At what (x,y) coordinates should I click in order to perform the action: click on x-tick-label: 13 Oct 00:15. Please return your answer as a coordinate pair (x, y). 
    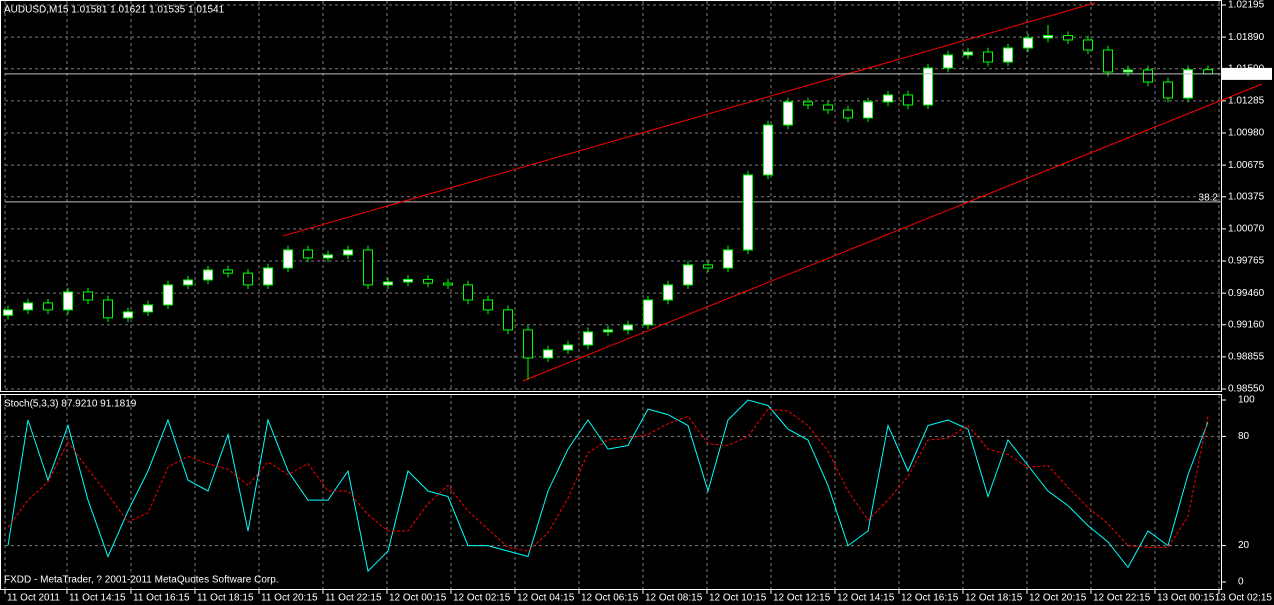
    Looking at the image, I should click on (1186, 598).